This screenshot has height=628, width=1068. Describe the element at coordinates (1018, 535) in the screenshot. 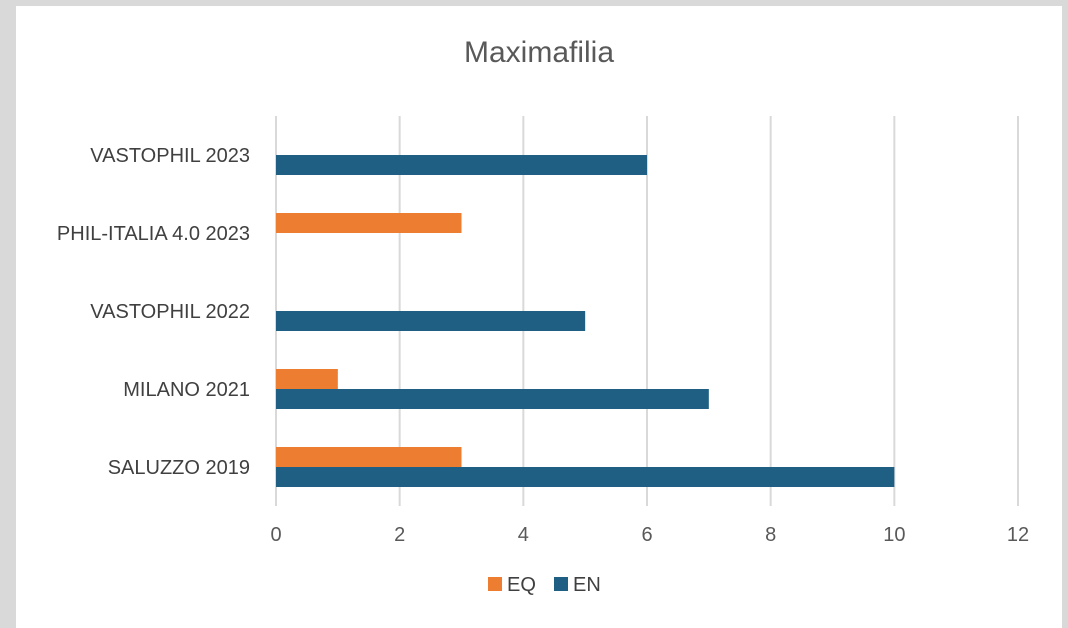

I see `x-tick-label: 12` at that location.